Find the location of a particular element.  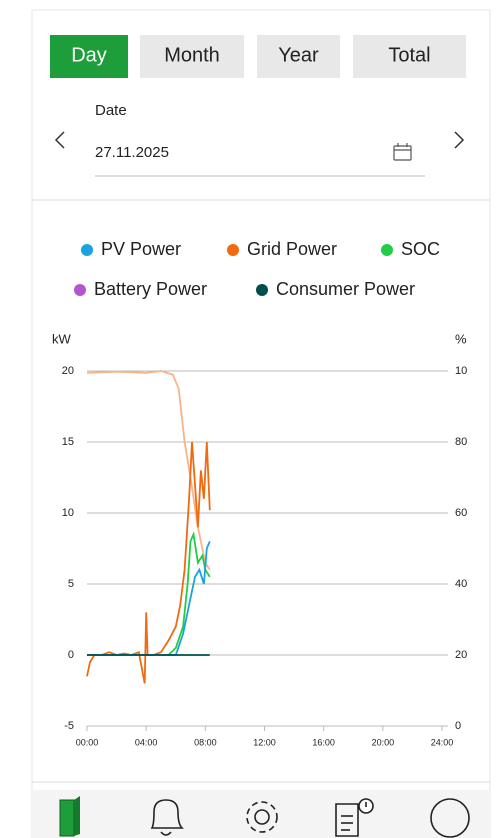

tab-label: Month is located at coordinates (192, 55).